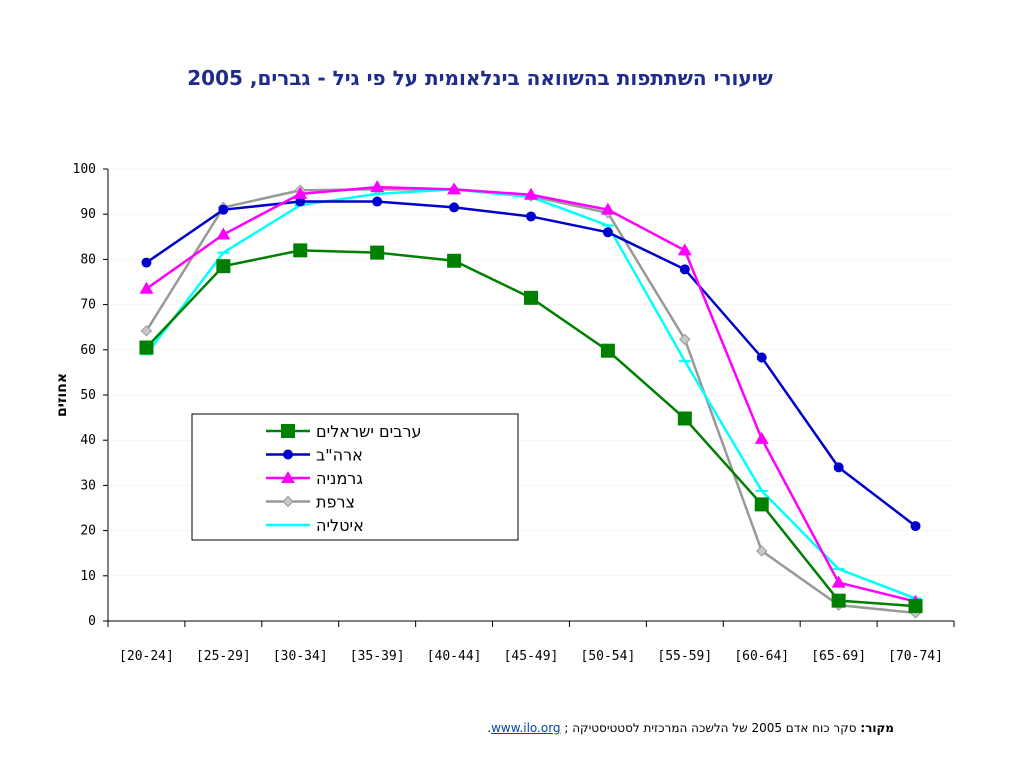 This screenshot has width=1024, height=768. I want to click on y-tick-label: 60, so click(88, 350).